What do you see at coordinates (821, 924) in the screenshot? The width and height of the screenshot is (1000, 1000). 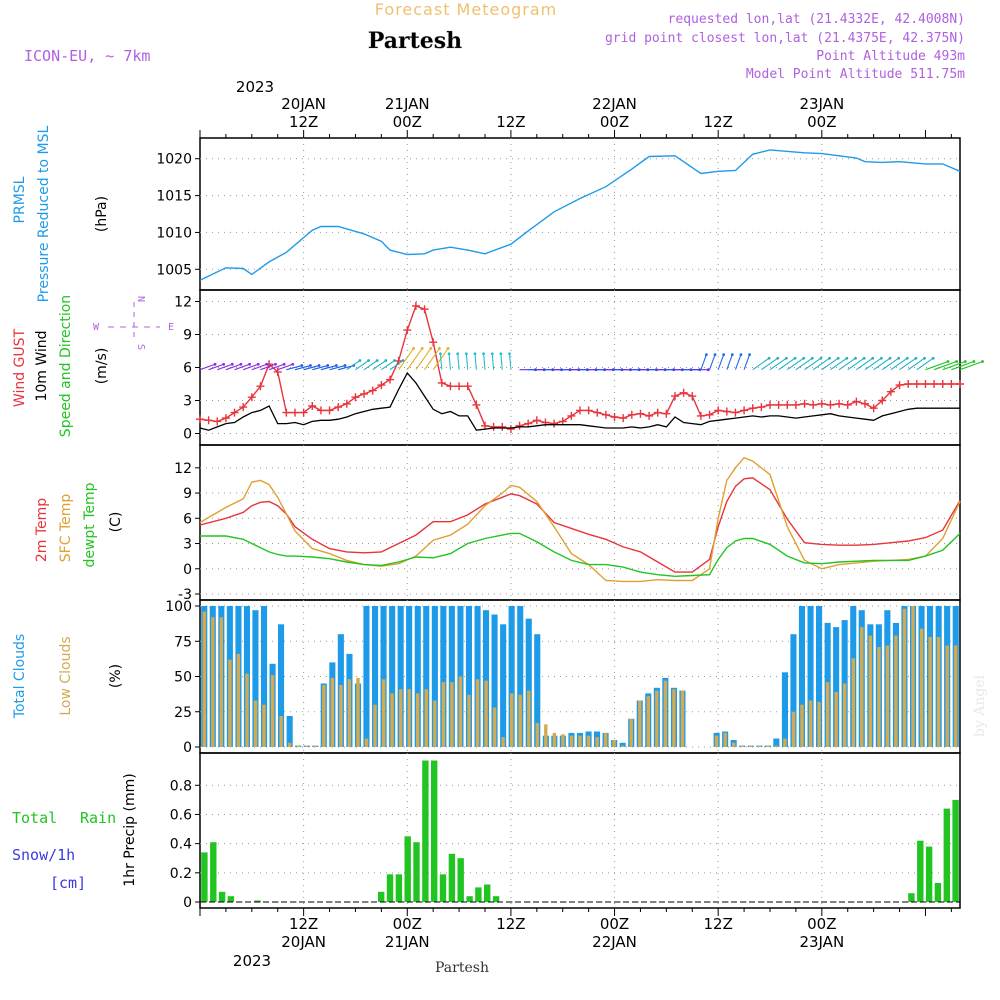 I see `bottom-hour-label: 00Z` at bounding box center [821, 924].